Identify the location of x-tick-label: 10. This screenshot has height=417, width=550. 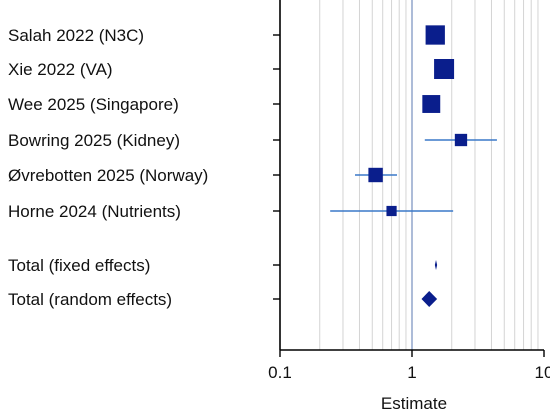
(542, 372).